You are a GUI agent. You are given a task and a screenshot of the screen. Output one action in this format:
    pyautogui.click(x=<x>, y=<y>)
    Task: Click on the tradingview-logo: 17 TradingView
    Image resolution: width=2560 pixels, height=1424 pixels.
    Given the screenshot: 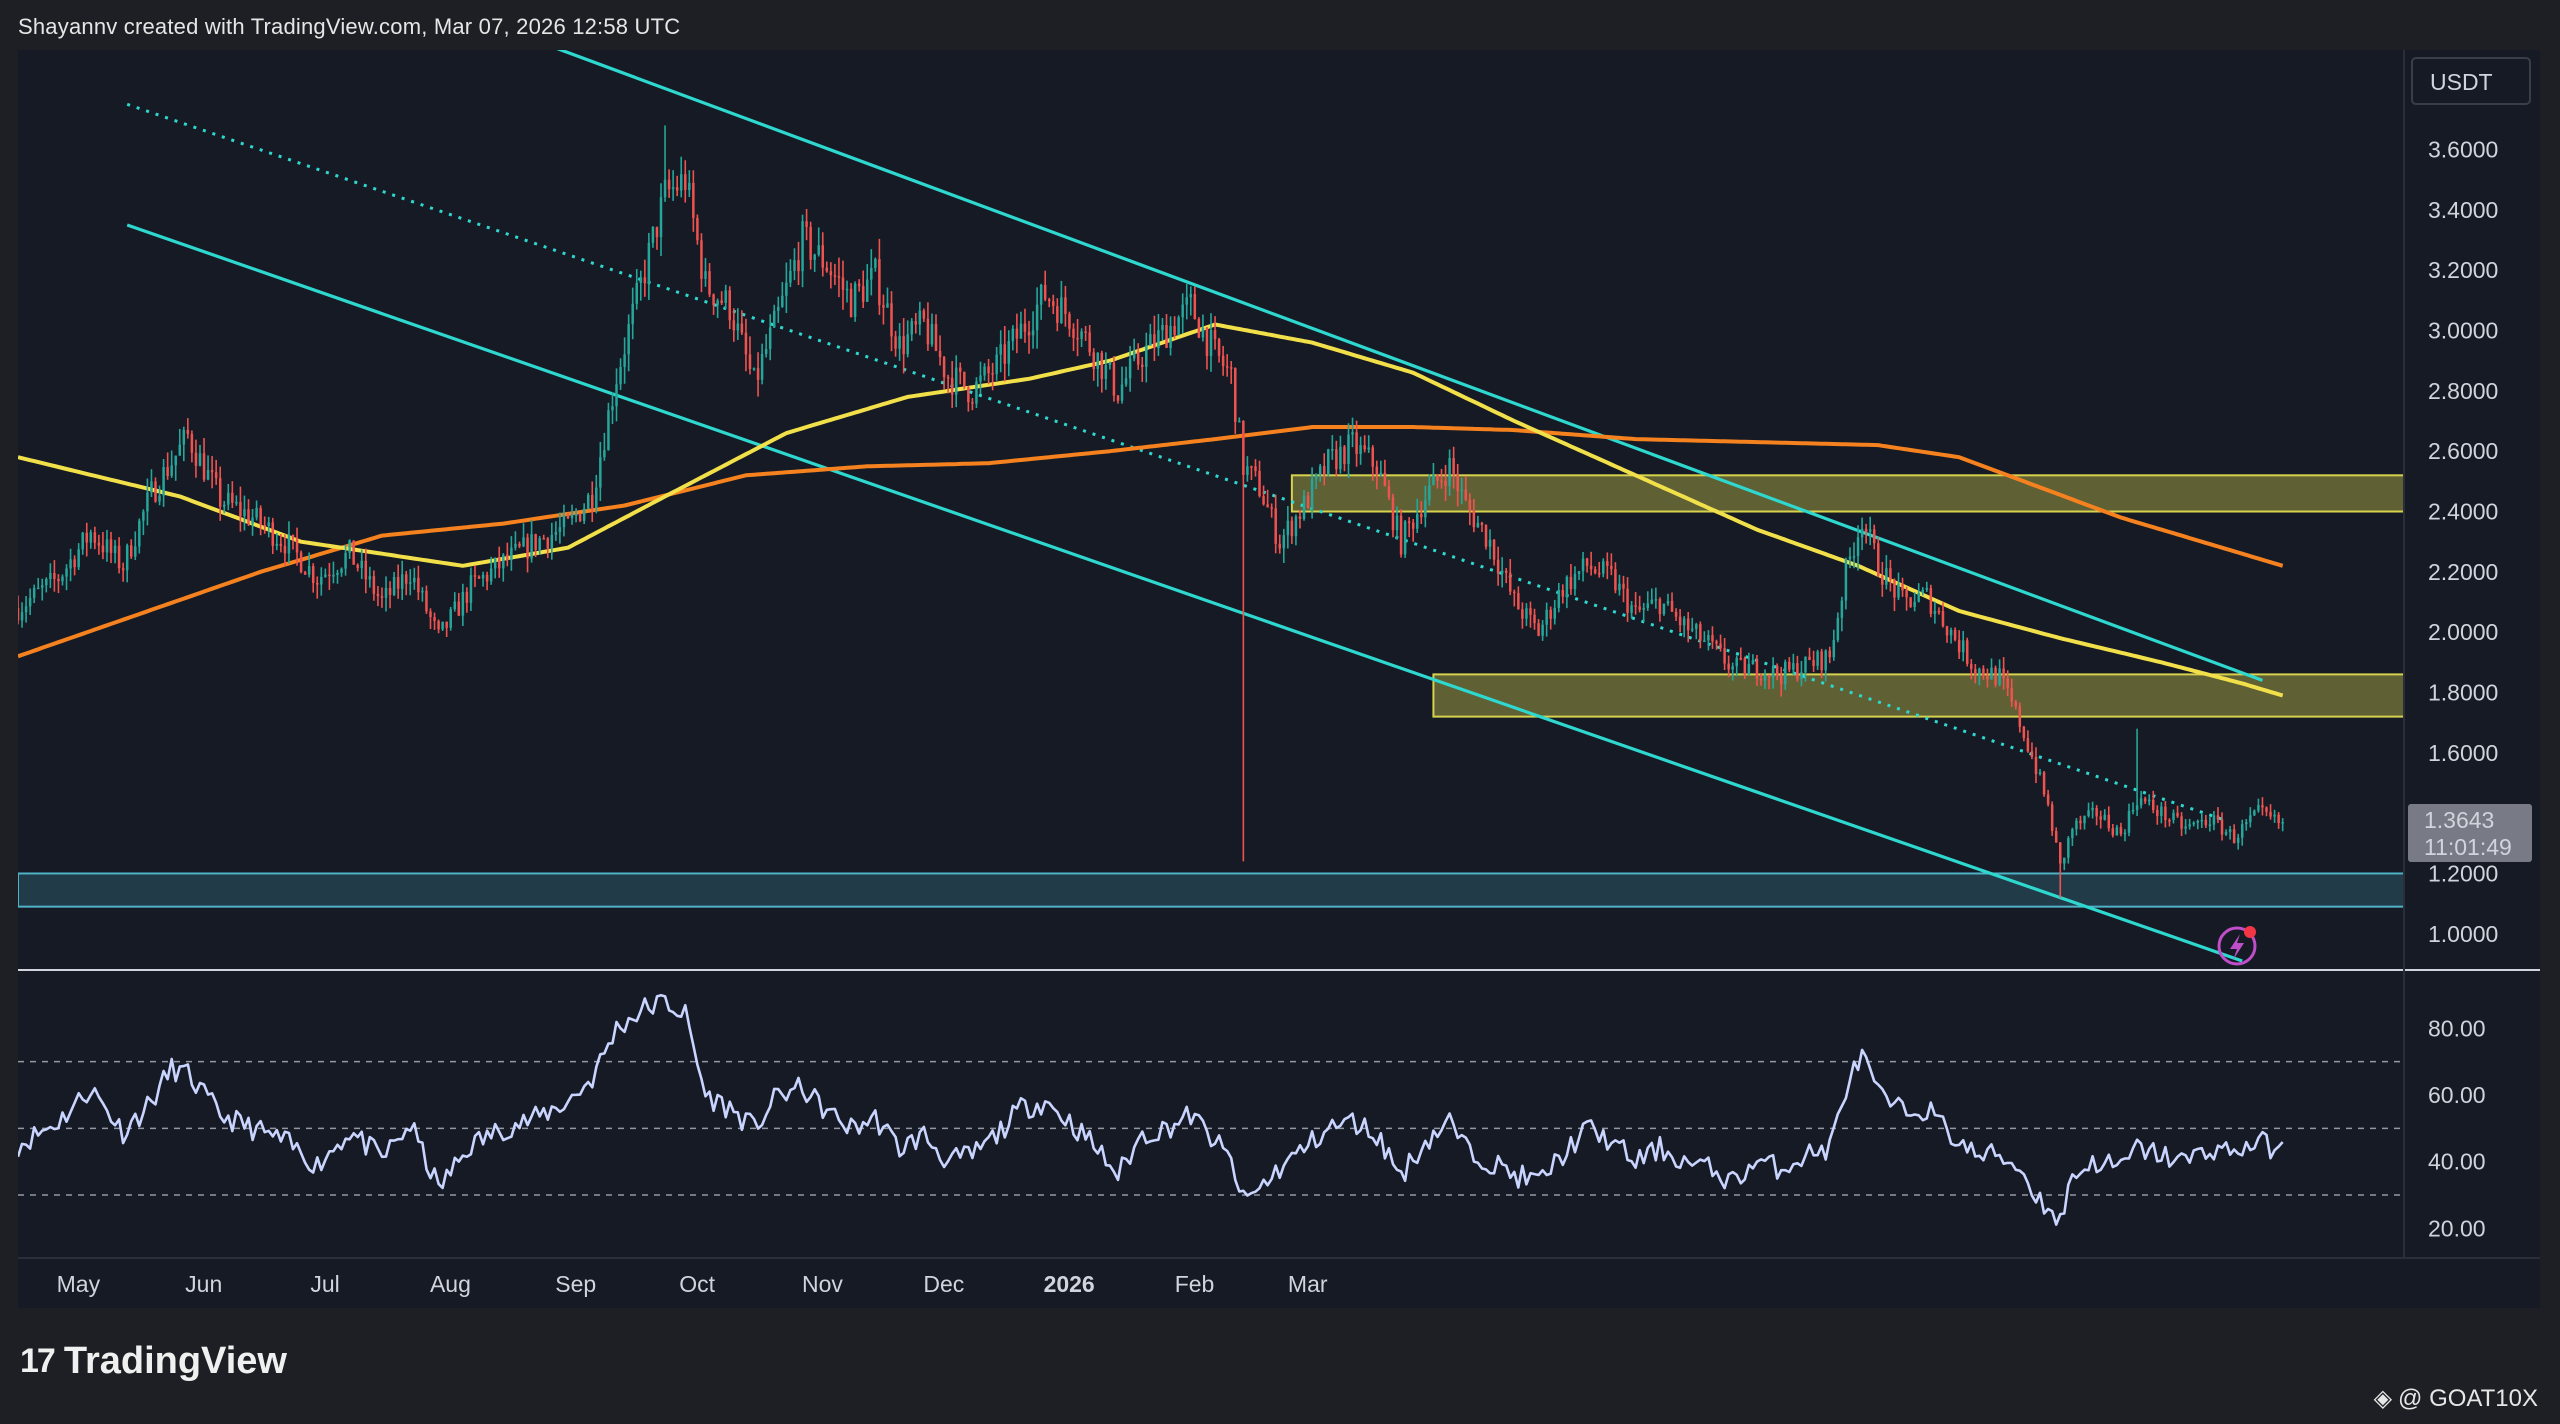 What is the action you would take?
    pyautogui.click(x=153, y=1361)
    